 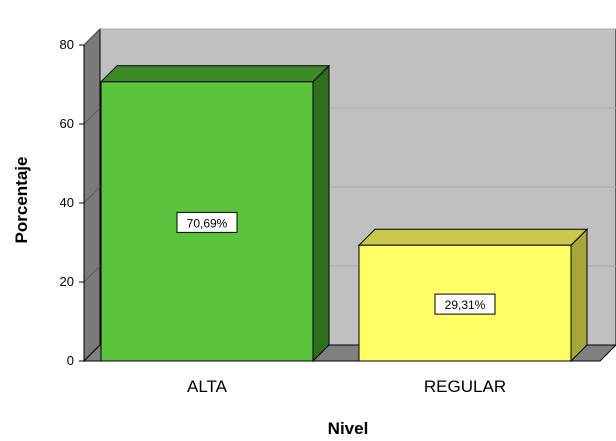 What do you see at coordinates (67, 281) in the screenshot?
I see `y-tick-label: 20` at bounding box center [67, 281].